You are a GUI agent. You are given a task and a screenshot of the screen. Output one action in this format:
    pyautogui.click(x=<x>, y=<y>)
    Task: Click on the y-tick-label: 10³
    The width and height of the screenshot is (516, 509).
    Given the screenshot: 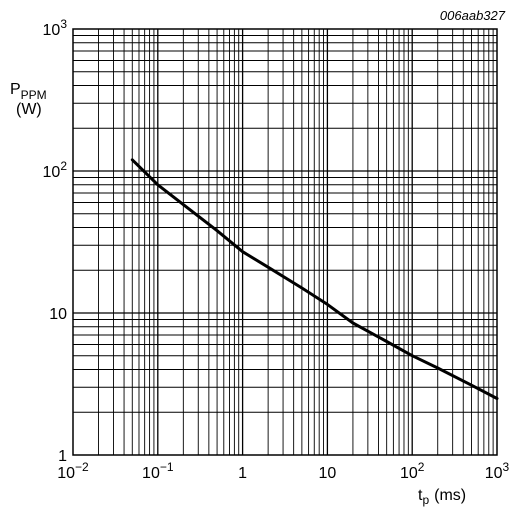 What is the action you would take?
    pyautogui.click(x=55, y=28)
    